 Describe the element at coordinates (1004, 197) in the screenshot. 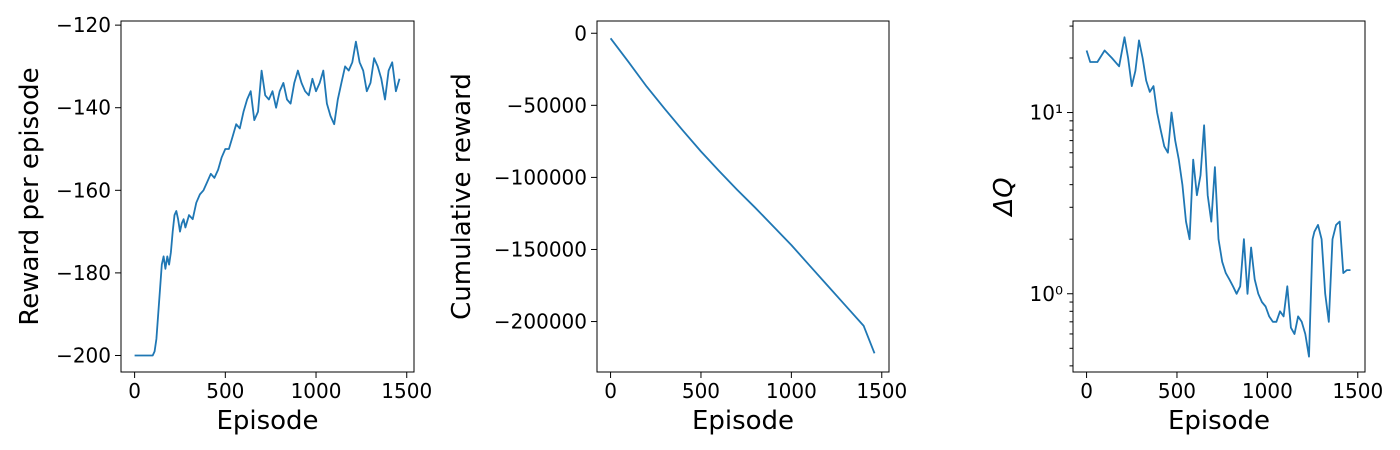

I see `y-axis-label: ΔQ` at that location.